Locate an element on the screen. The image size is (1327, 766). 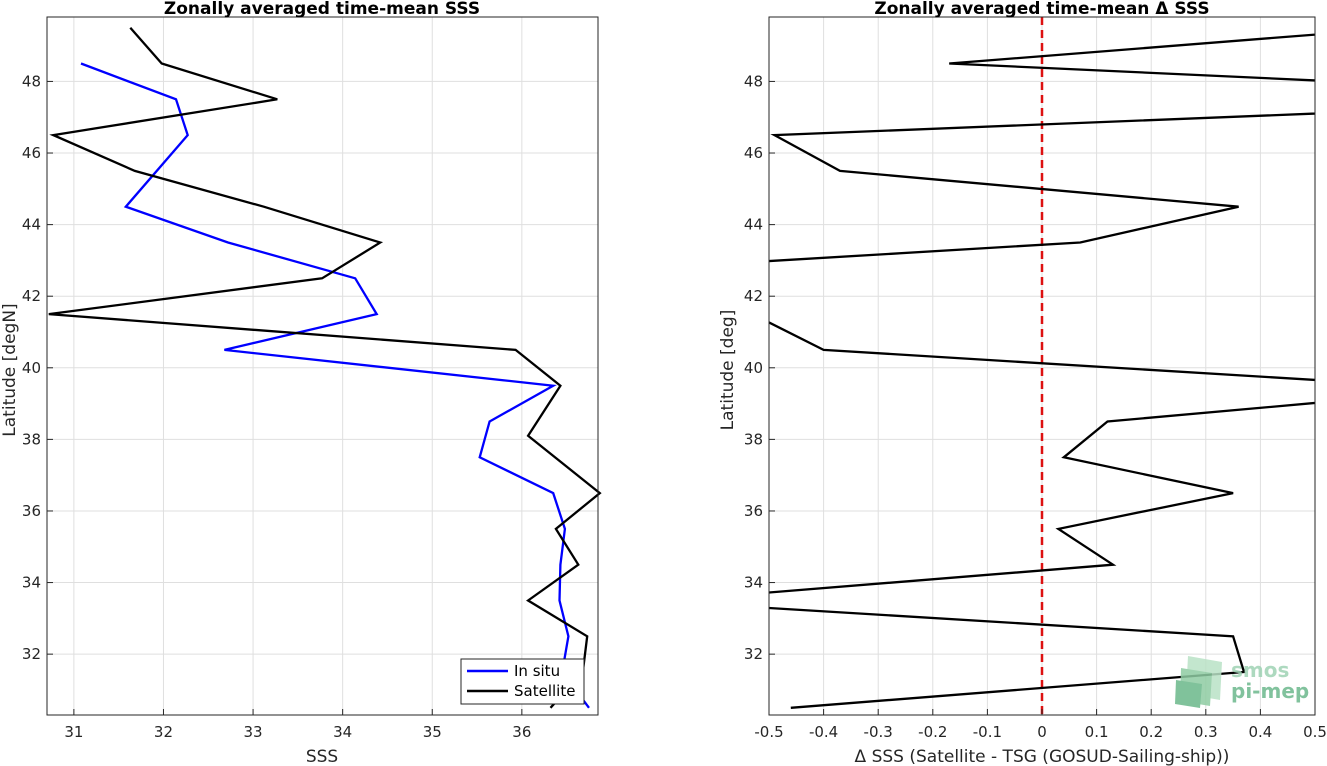
left-y-tick-label: 34 is located at coordinates (31, 583).